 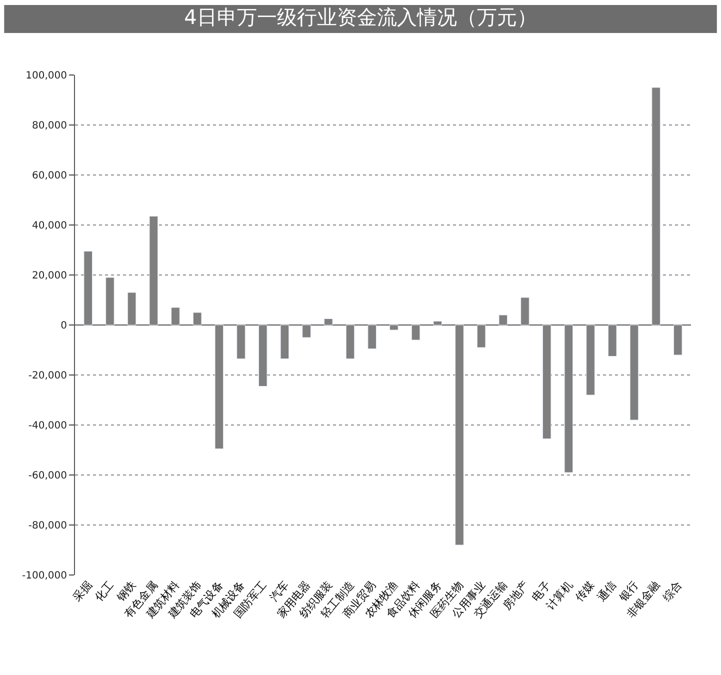 I want to click on x-tick-label: 传媒, so click(x=585, y=591).